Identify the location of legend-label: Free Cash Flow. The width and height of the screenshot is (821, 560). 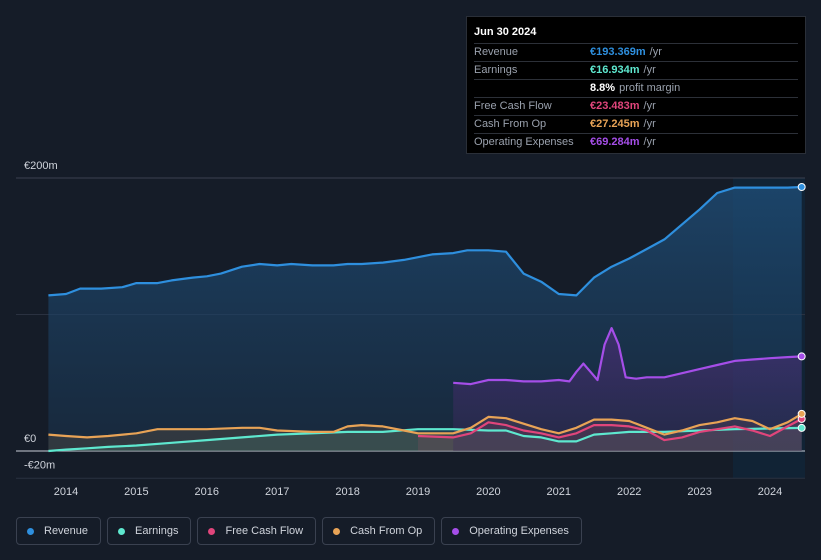
(264, 531).